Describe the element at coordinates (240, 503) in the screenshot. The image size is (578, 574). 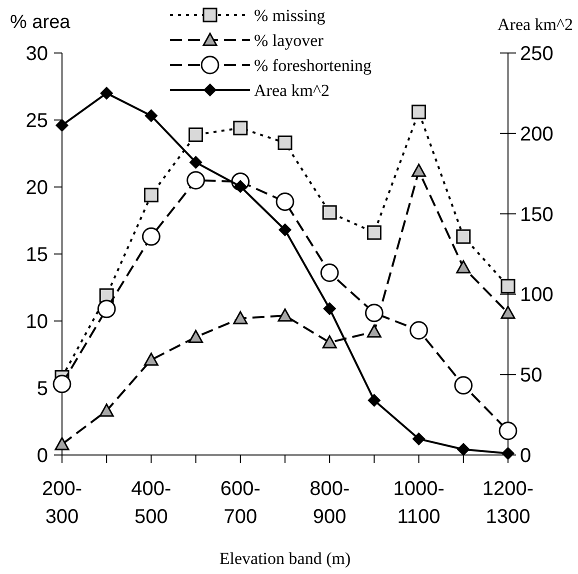
I see `x-tick-label: 600- 700` at that location.